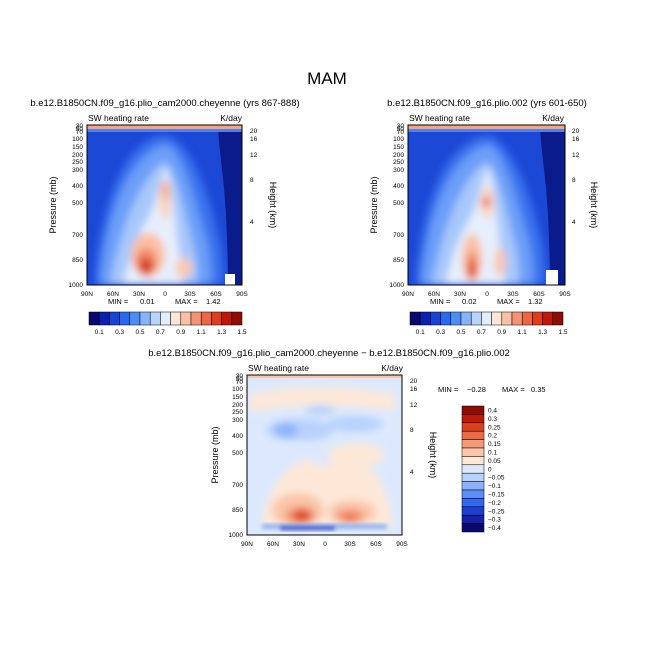  What do you see at coordinates (230, 279) in the screenshot?
I see `panel-a-mask` at bounding box center [230, 279].